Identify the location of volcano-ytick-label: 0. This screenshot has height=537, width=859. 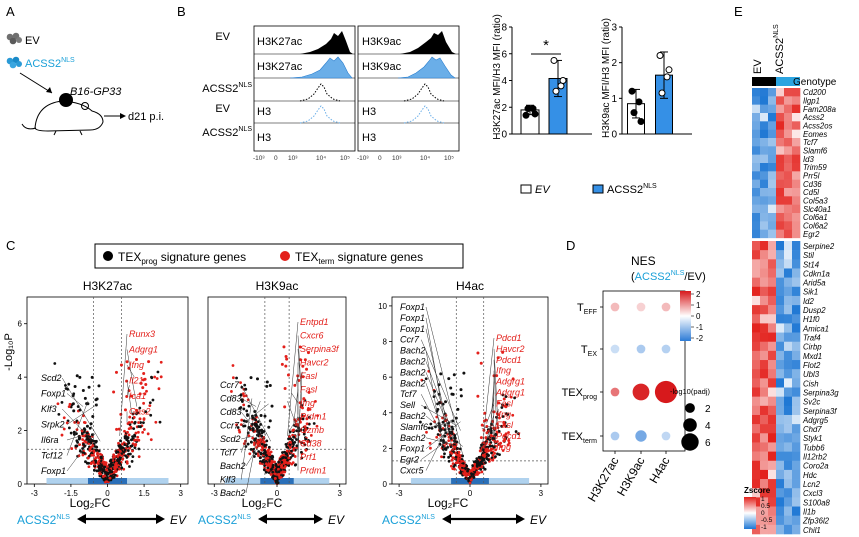
(385, 484).